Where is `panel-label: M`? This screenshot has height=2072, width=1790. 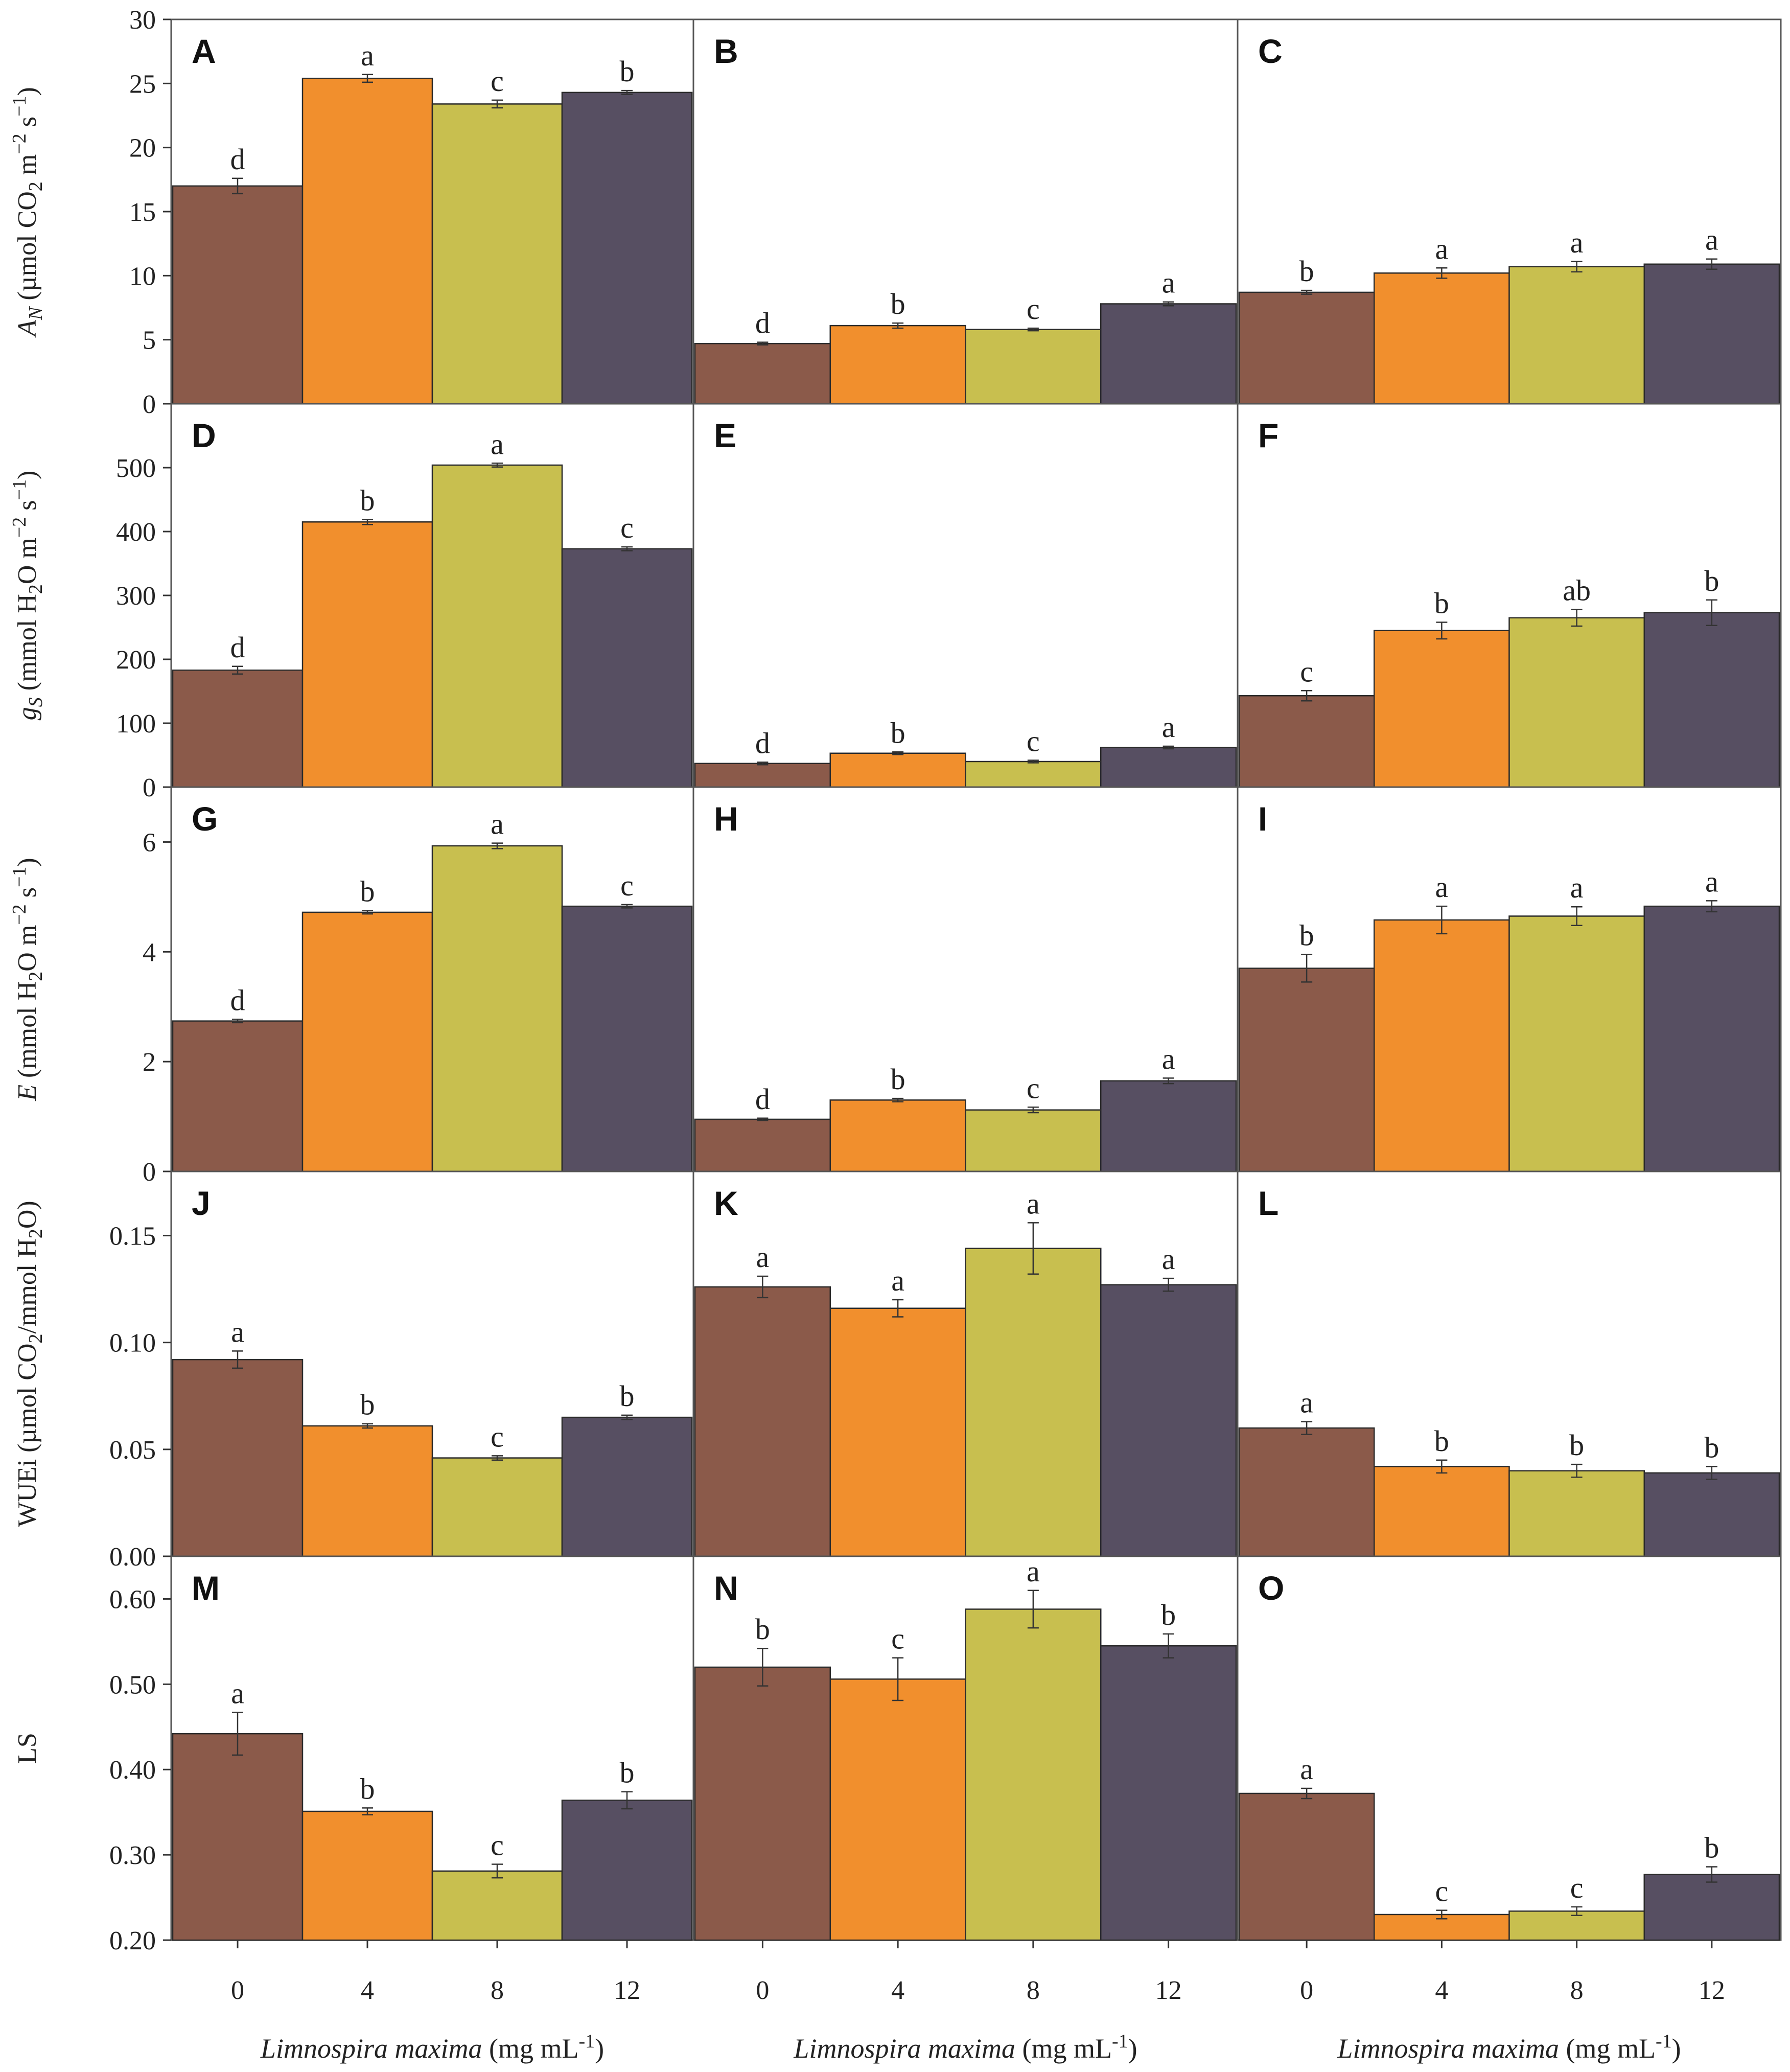
panel-label: M is located at coordinates (206, 1588).